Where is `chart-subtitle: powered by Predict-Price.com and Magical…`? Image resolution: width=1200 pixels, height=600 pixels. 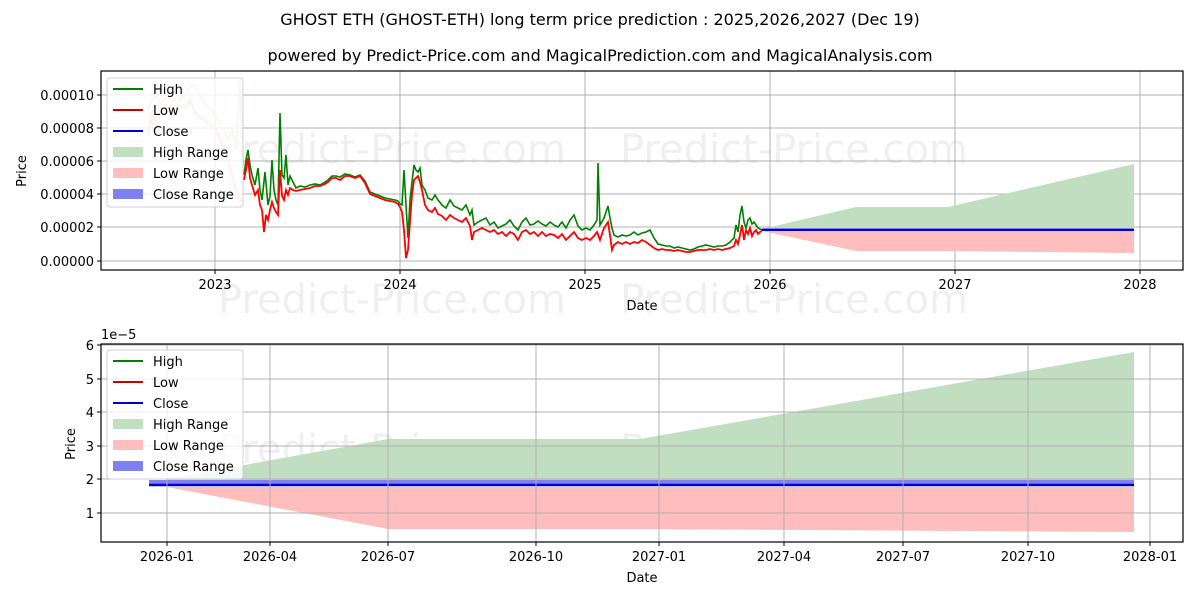
chart-subtitle: powered by Predict-Price.com and Magical… is located at coordinates (600, 55).